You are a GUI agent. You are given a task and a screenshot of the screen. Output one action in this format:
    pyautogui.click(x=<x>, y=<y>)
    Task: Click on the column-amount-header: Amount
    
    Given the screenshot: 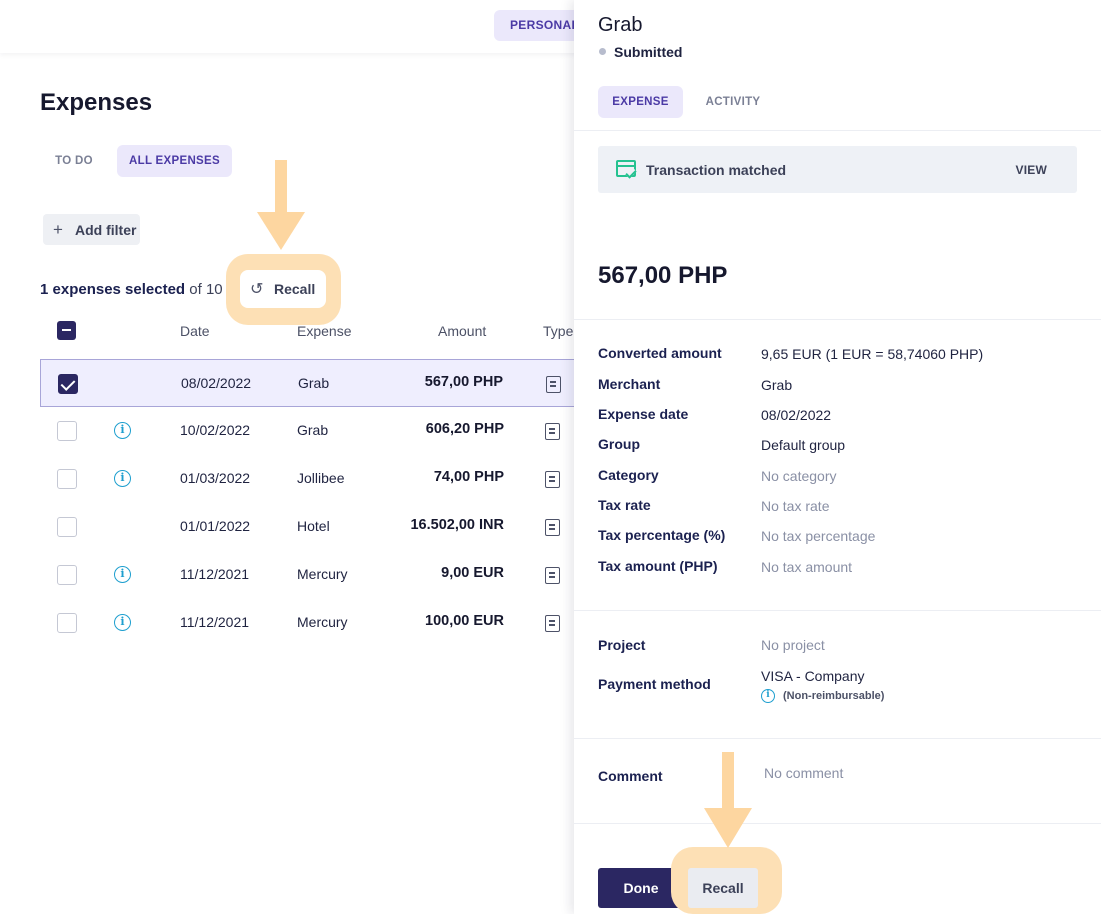 What is the action you would take?
    pyautogui.click(x=462, y=331)
    